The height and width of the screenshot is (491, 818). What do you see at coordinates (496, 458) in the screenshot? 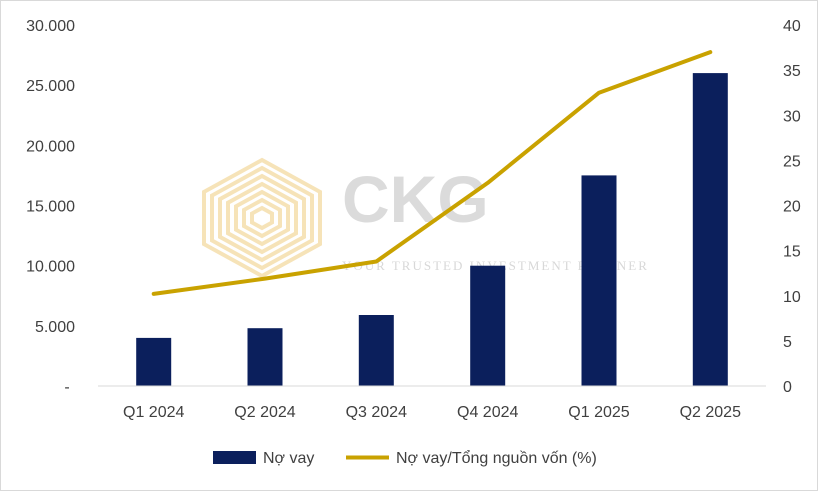
I see `legend-line-label: Nợ vay/Tổng nguồn vốn (%)` at bounding box center [496, 458].